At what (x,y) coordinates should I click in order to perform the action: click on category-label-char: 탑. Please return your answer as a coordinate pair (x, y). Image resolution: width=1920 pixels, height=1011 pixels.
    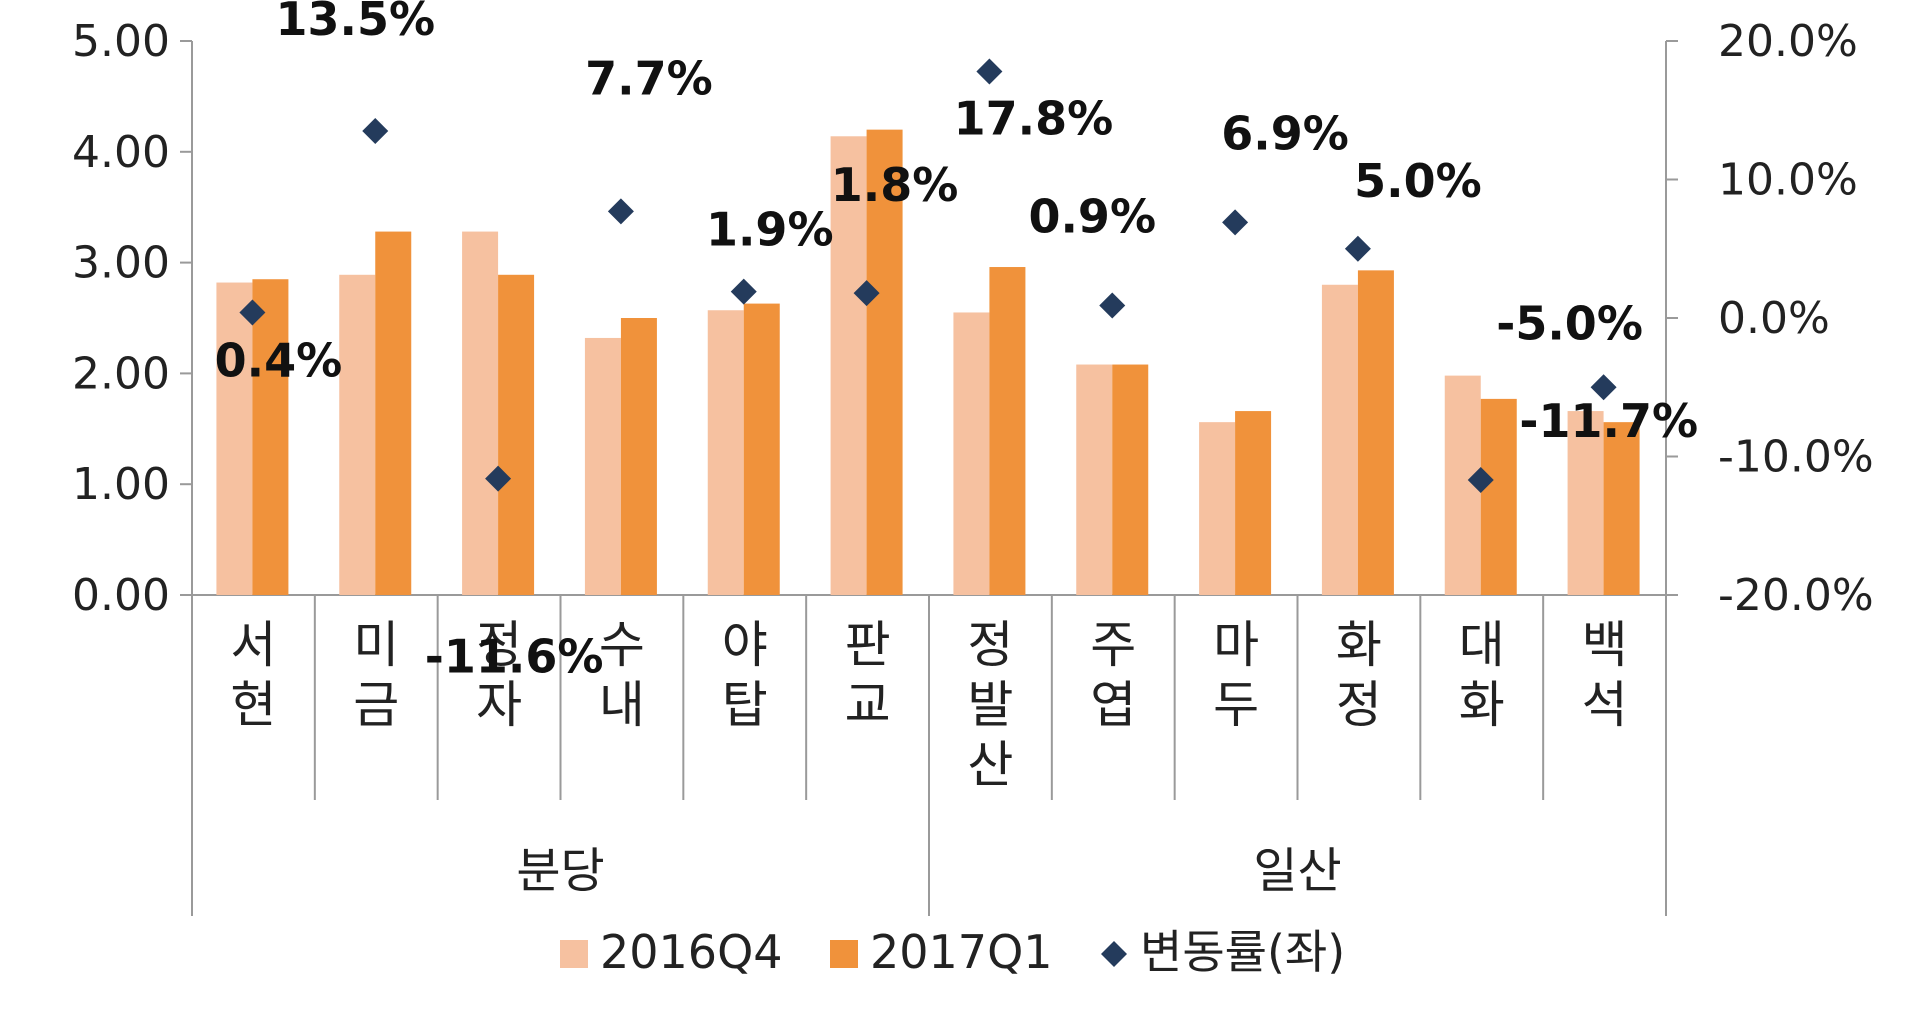
    Looking at the image, I should click on (745, 705).